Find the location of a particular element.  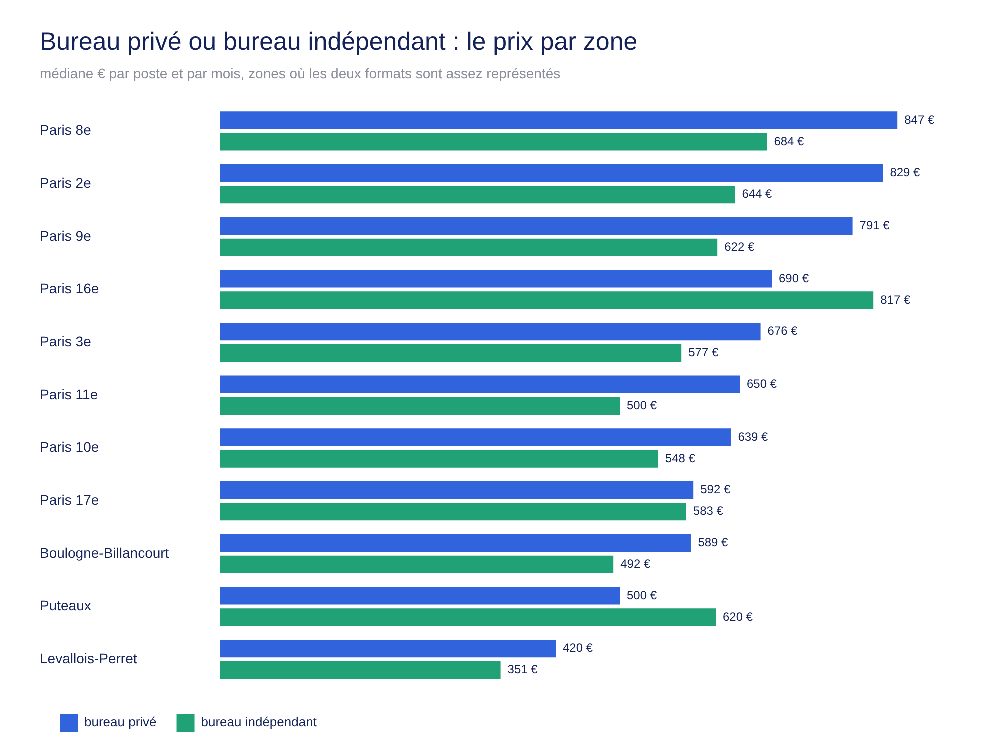

chart-subtitle: médiane € par poste et par mois, zones où les deux formats sont assez représentés is located at coordinates (300, 73).